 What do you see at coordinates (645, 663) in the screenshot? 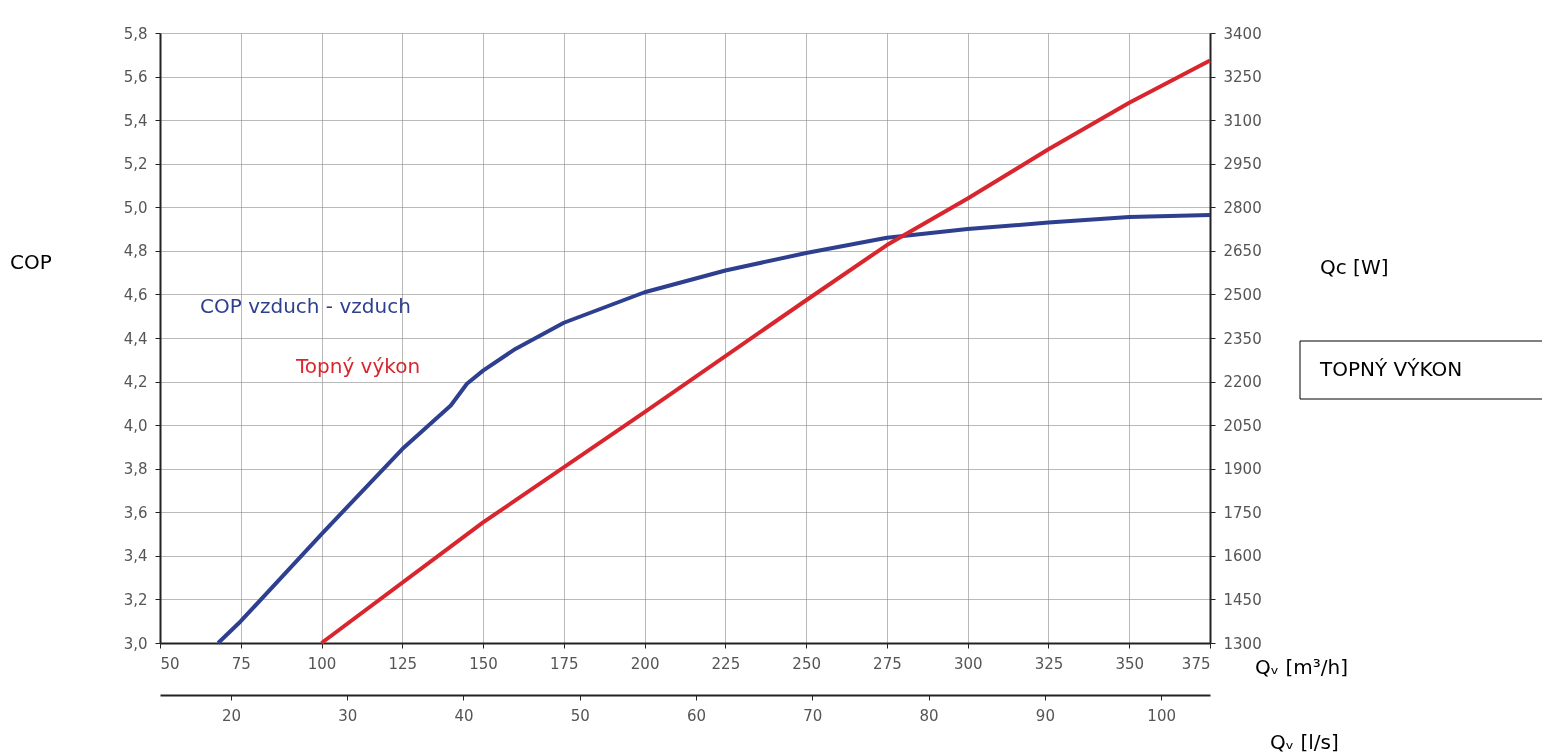
I see `x-tick-label: 200` at bounding box center [645, 663].